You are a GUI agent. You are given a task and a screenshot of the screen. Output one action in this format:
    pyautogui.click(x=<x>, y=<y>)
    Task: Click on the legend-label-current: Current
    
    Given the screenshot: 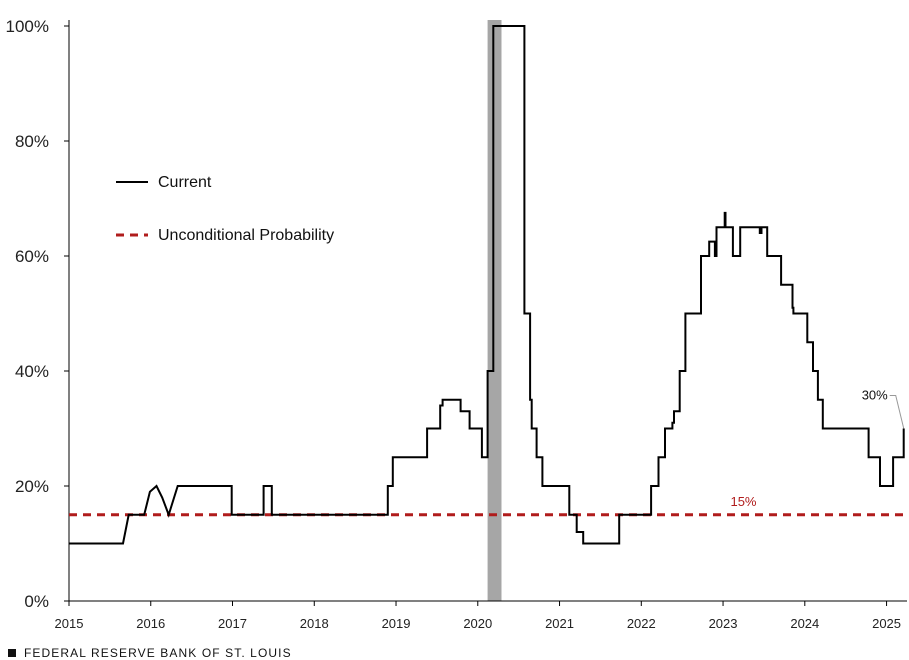 What is the action you would take?
    pyautogui.click(x=185, y=182)
    